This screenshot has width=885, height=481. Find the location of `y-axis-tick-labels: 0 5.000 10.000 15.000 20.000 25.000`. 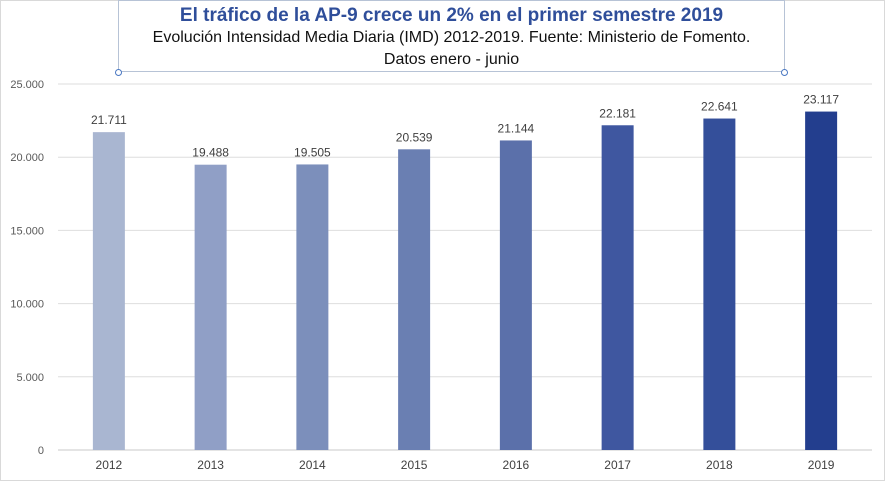

y-axis-tick-labels: 0 5.000 10.000 15.000 20.000 25.000 is located at coordinates (27, 268).